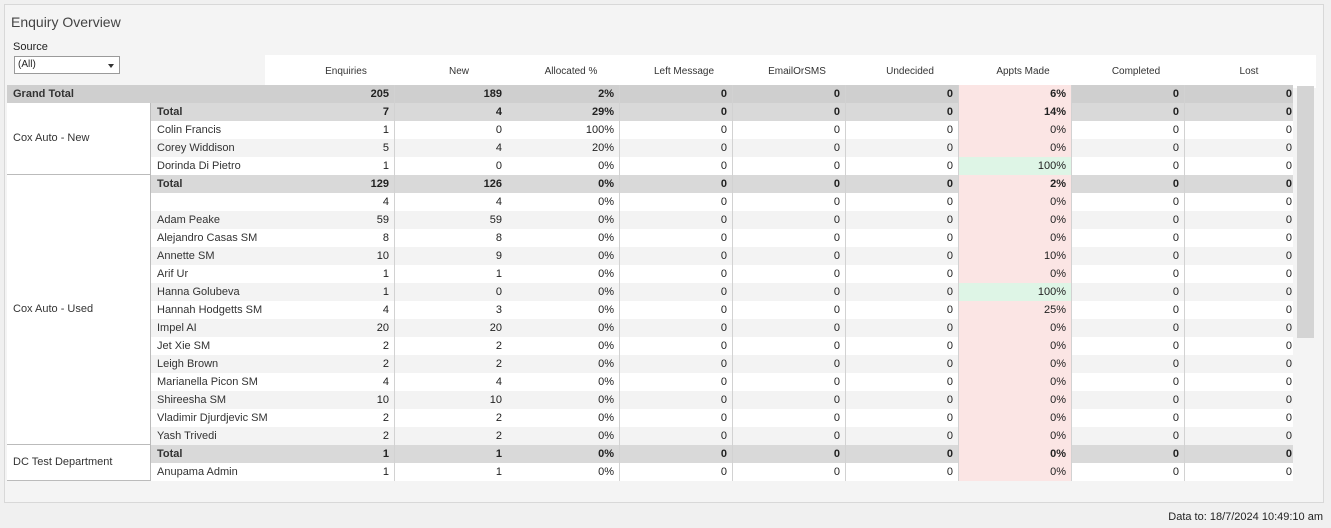 The width and height of the screenshot is (1331, 528). I want to click on table-row: Hannah Hodgetts SM 4 3 0% 0 0 0 25% 0 0, so click(650, 310).